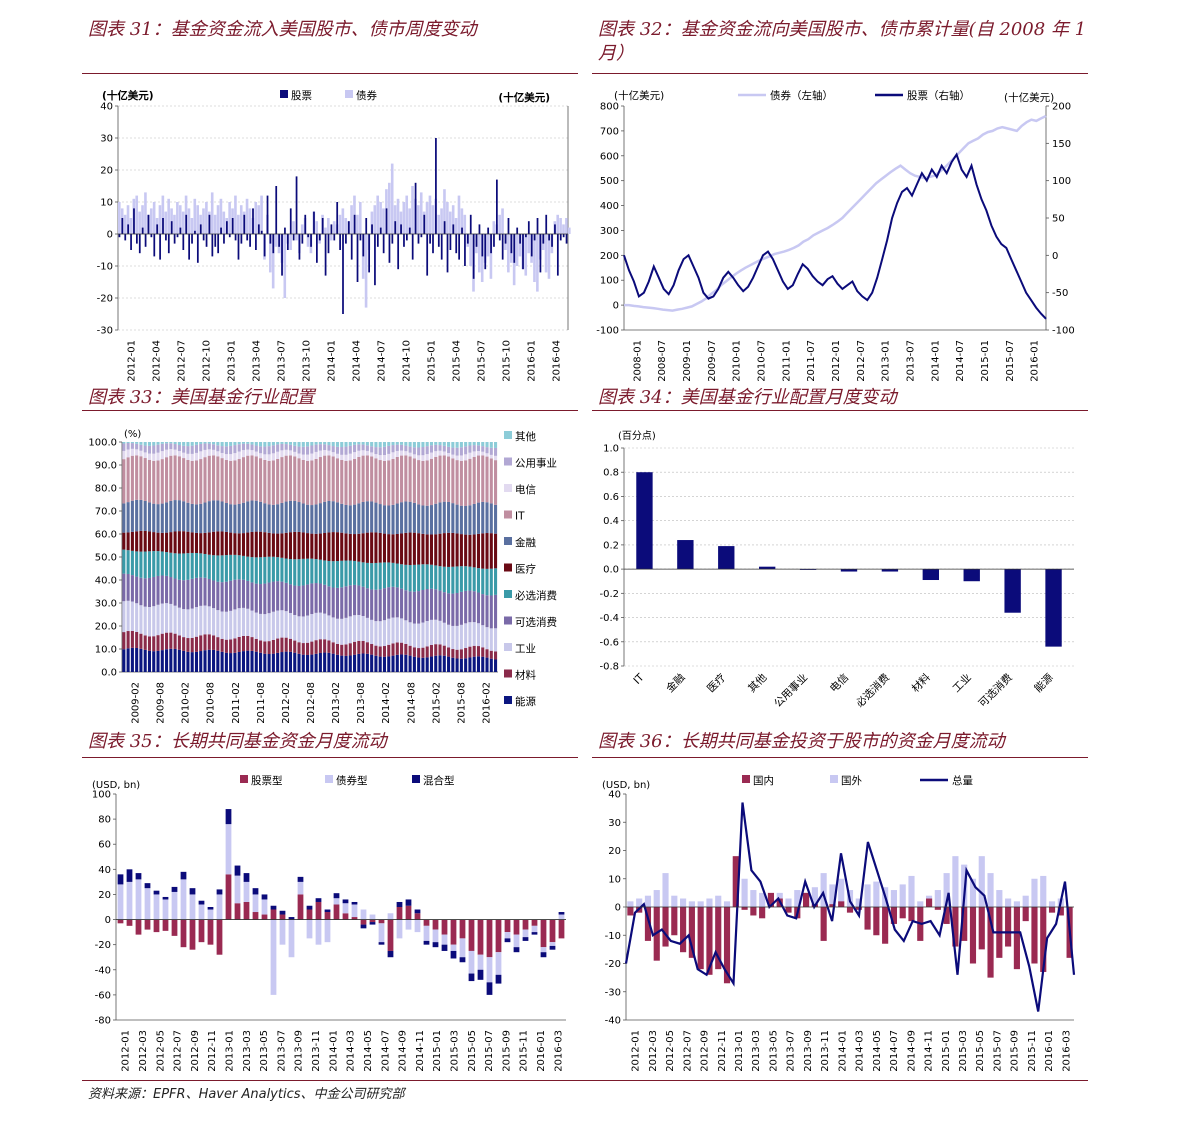 This screenshot has width=1191, height=1122. What do you see at coordinates (132, 434) in the screenshot?
I see `c33-unit: (%)` at bounding box center [132, 434].